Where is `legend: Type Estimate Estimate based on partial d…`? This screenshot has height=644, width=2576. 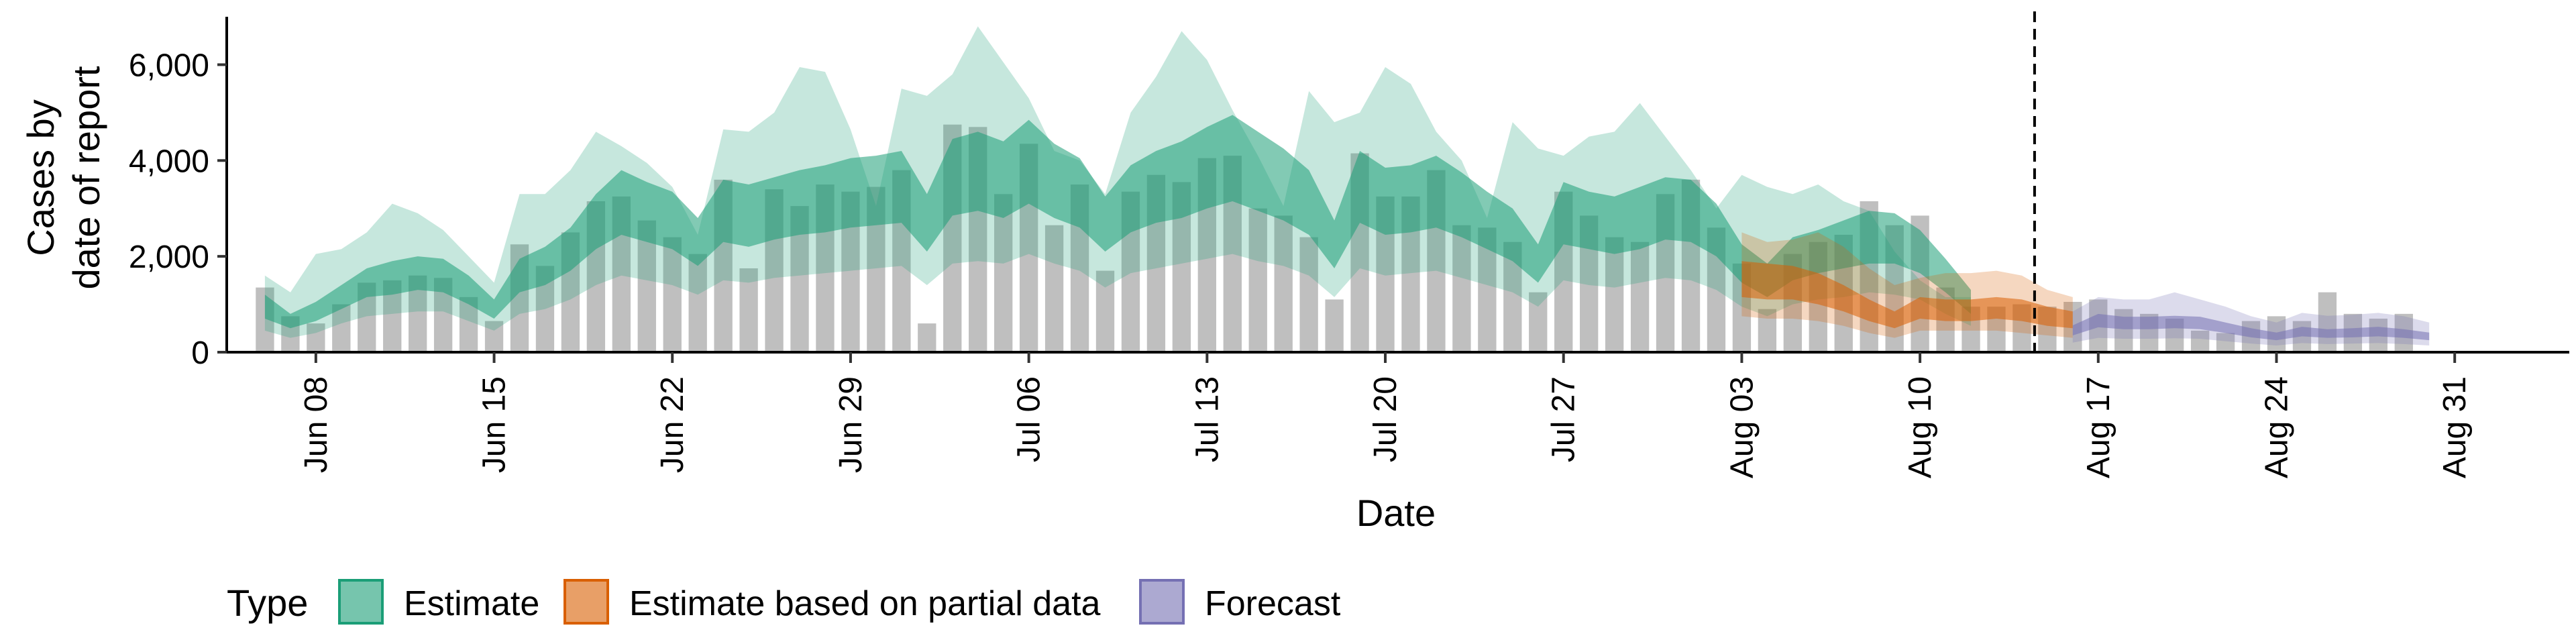 legend: Type Estimate Estimate based on partial d… is located at coordinates (784, 602).